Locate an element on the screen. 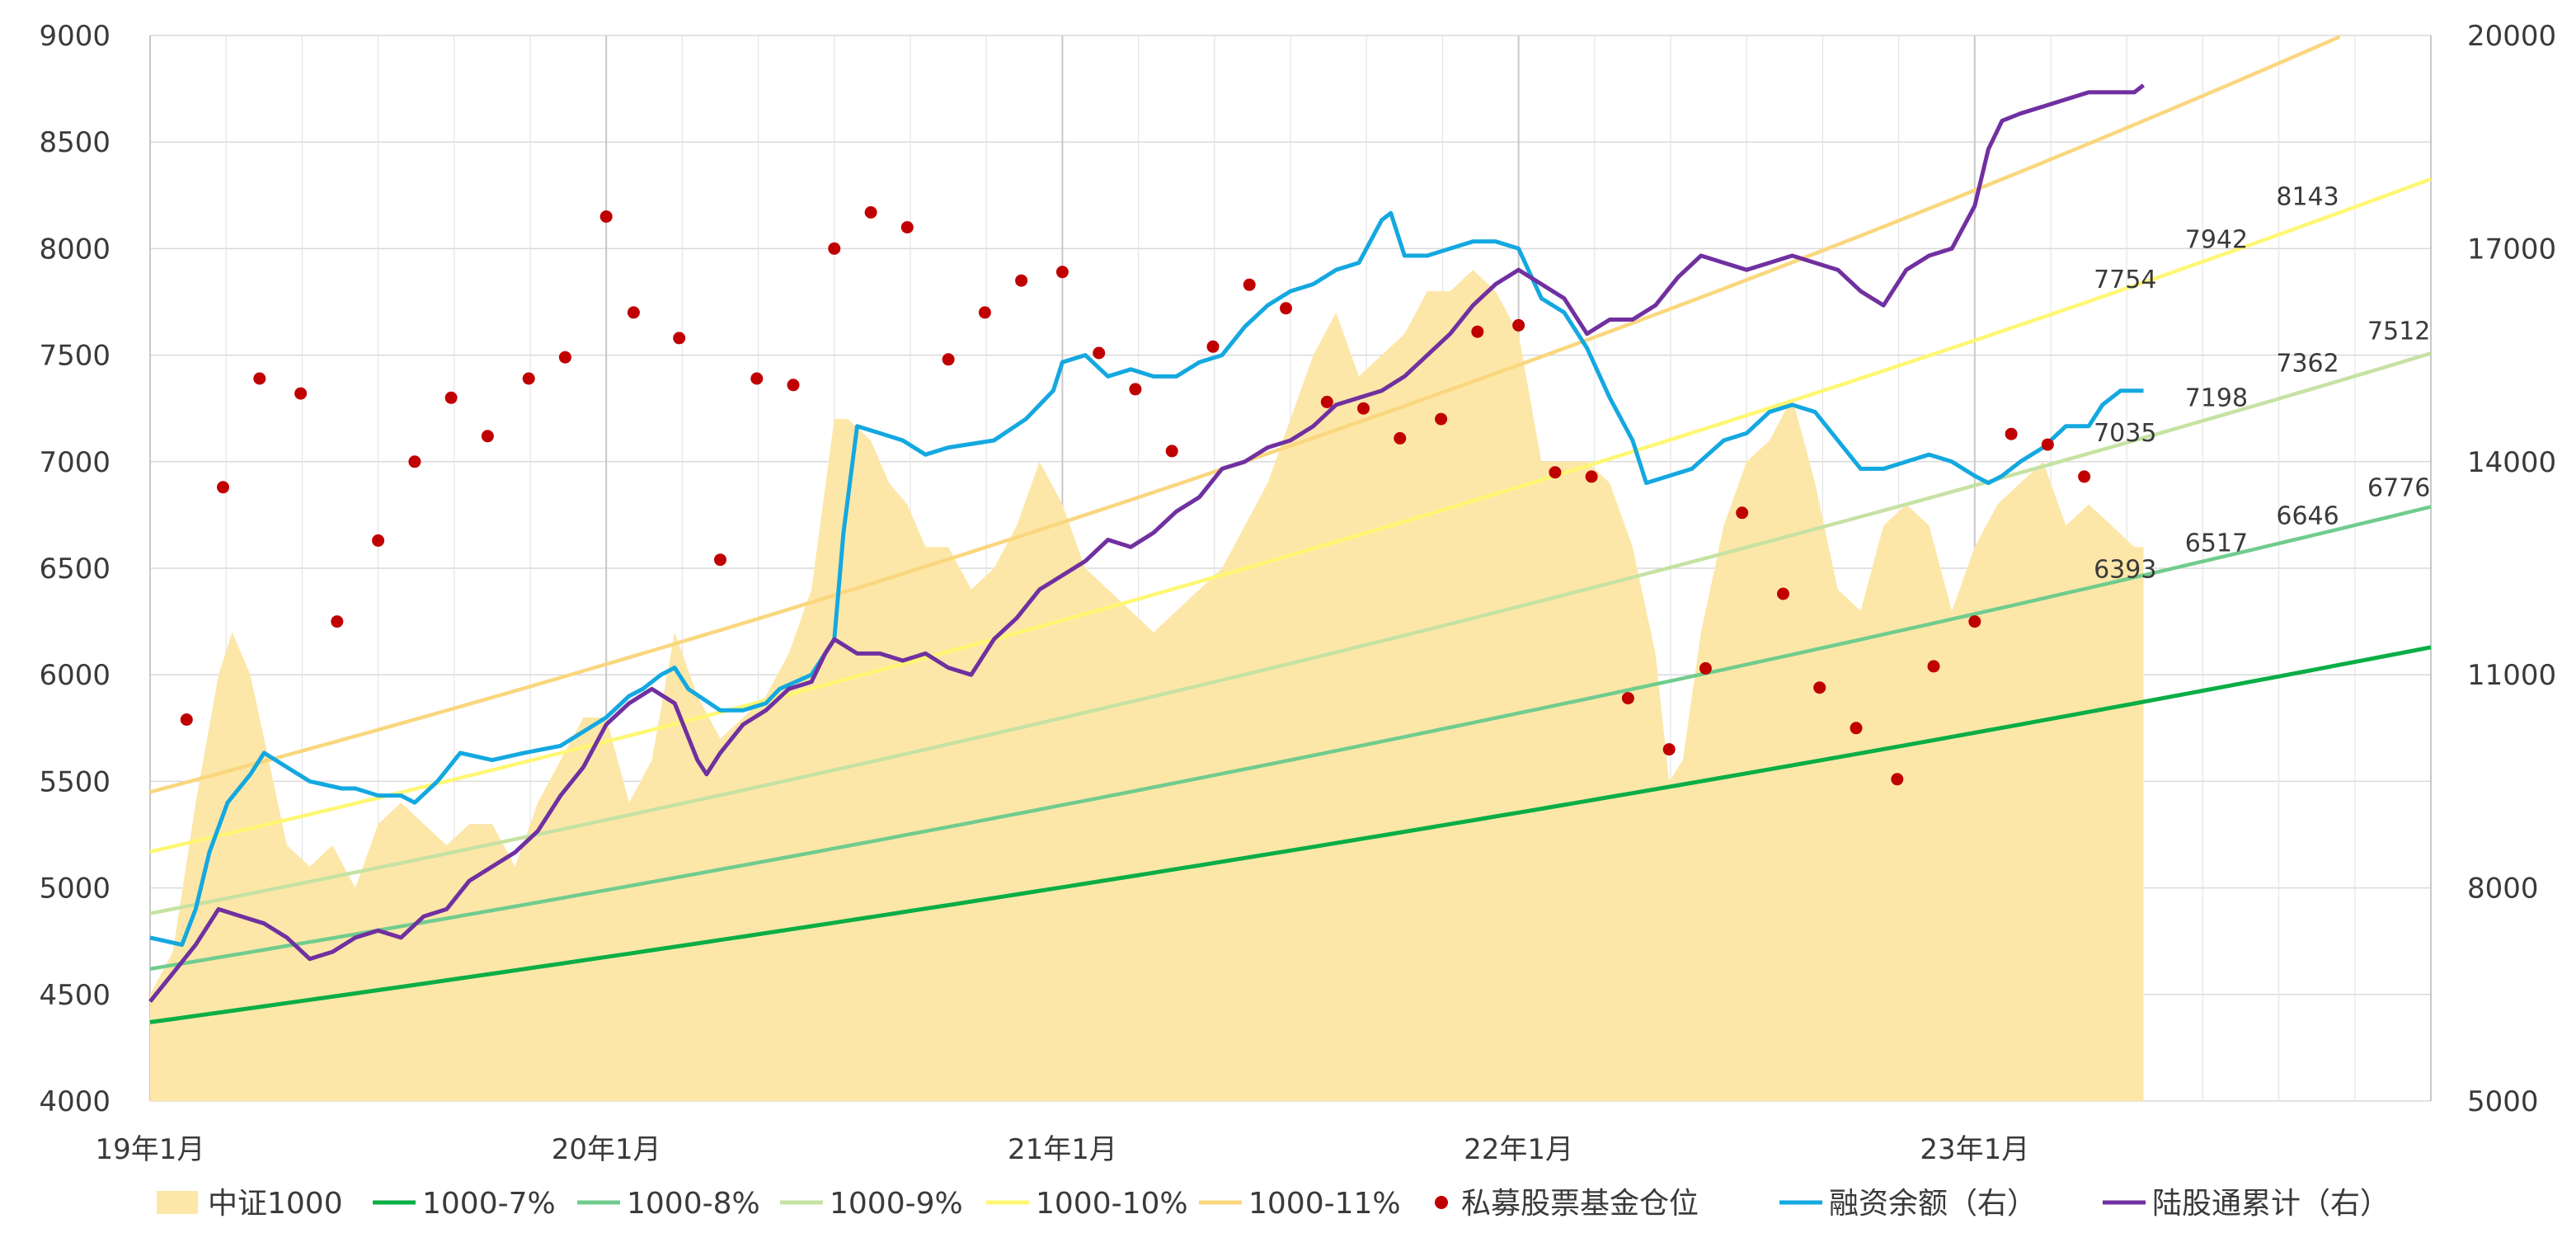 This screenshot has height=1247, width=2576. line-value-label: 6776 is located at coordinates (2398, 489).